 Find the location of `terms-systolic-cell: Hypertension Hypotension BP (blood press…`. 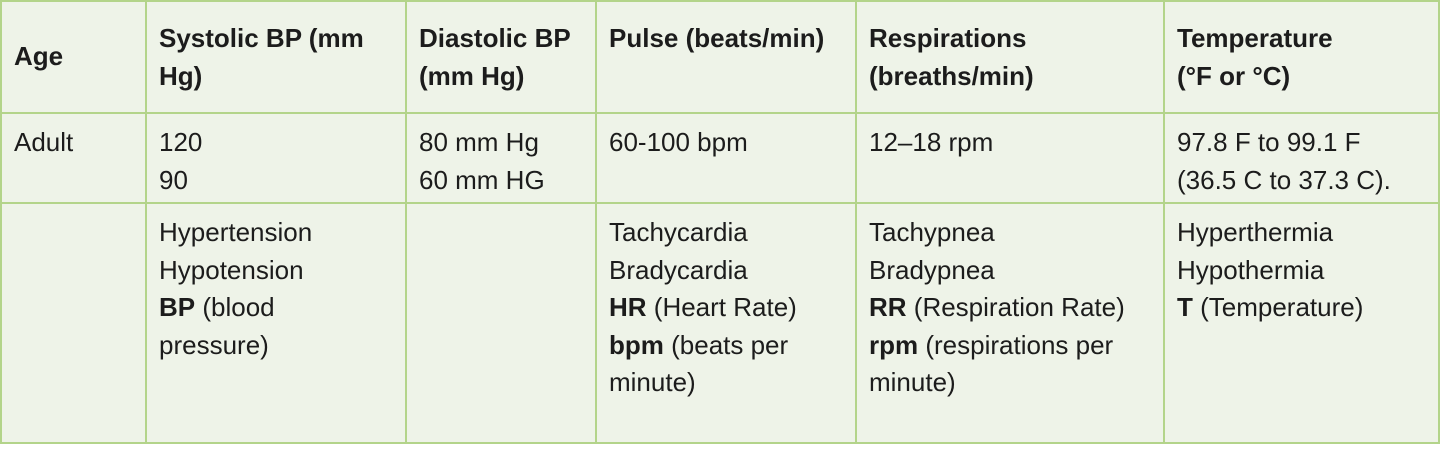

terms-systolic-cell: Hypertension Hypotension BP (blood press… is located at coordinates (276, 323).